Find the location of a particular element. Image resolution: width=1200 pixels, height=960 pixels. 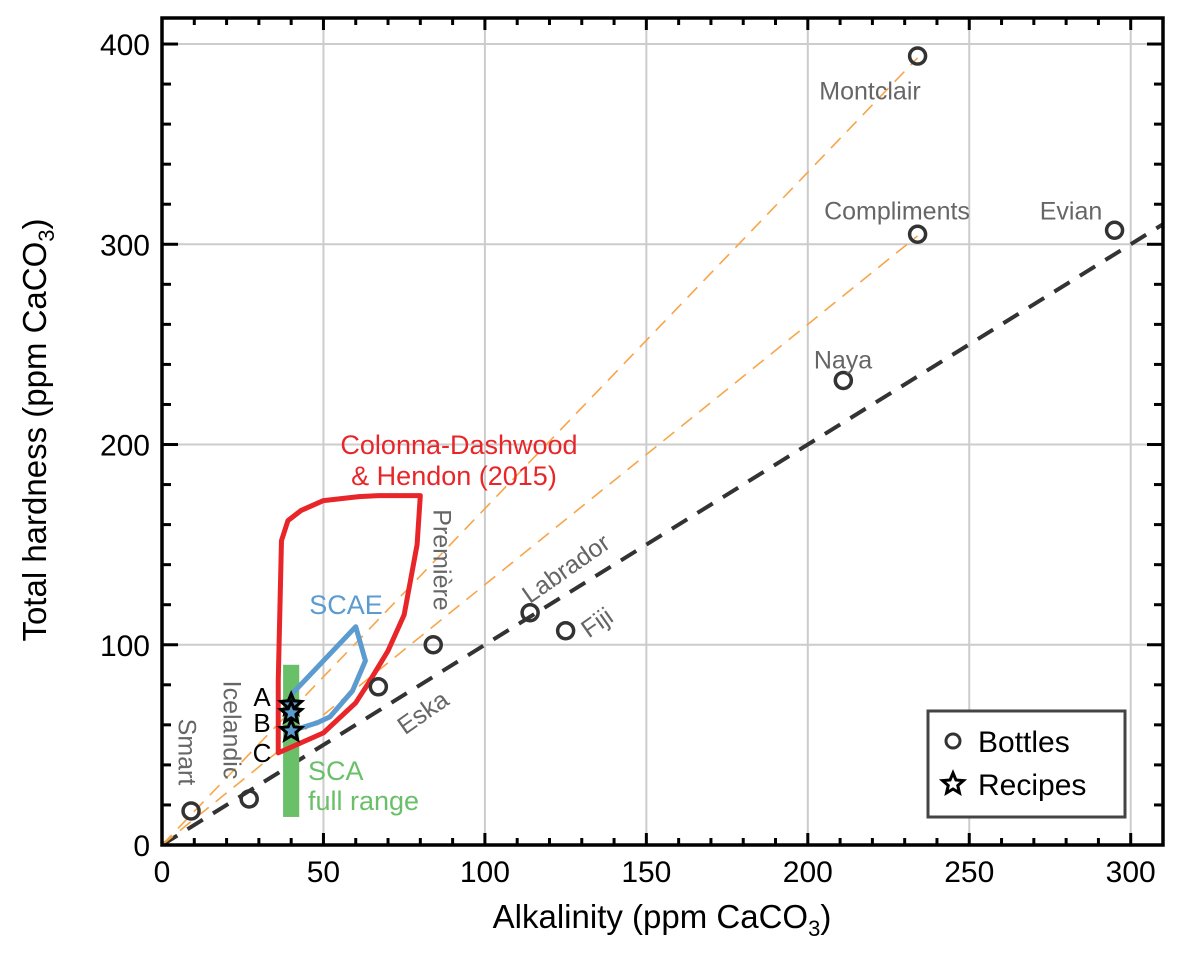

colonna-dashwood-label: Colonna-Dashwood is located at coordinates (458, 445).